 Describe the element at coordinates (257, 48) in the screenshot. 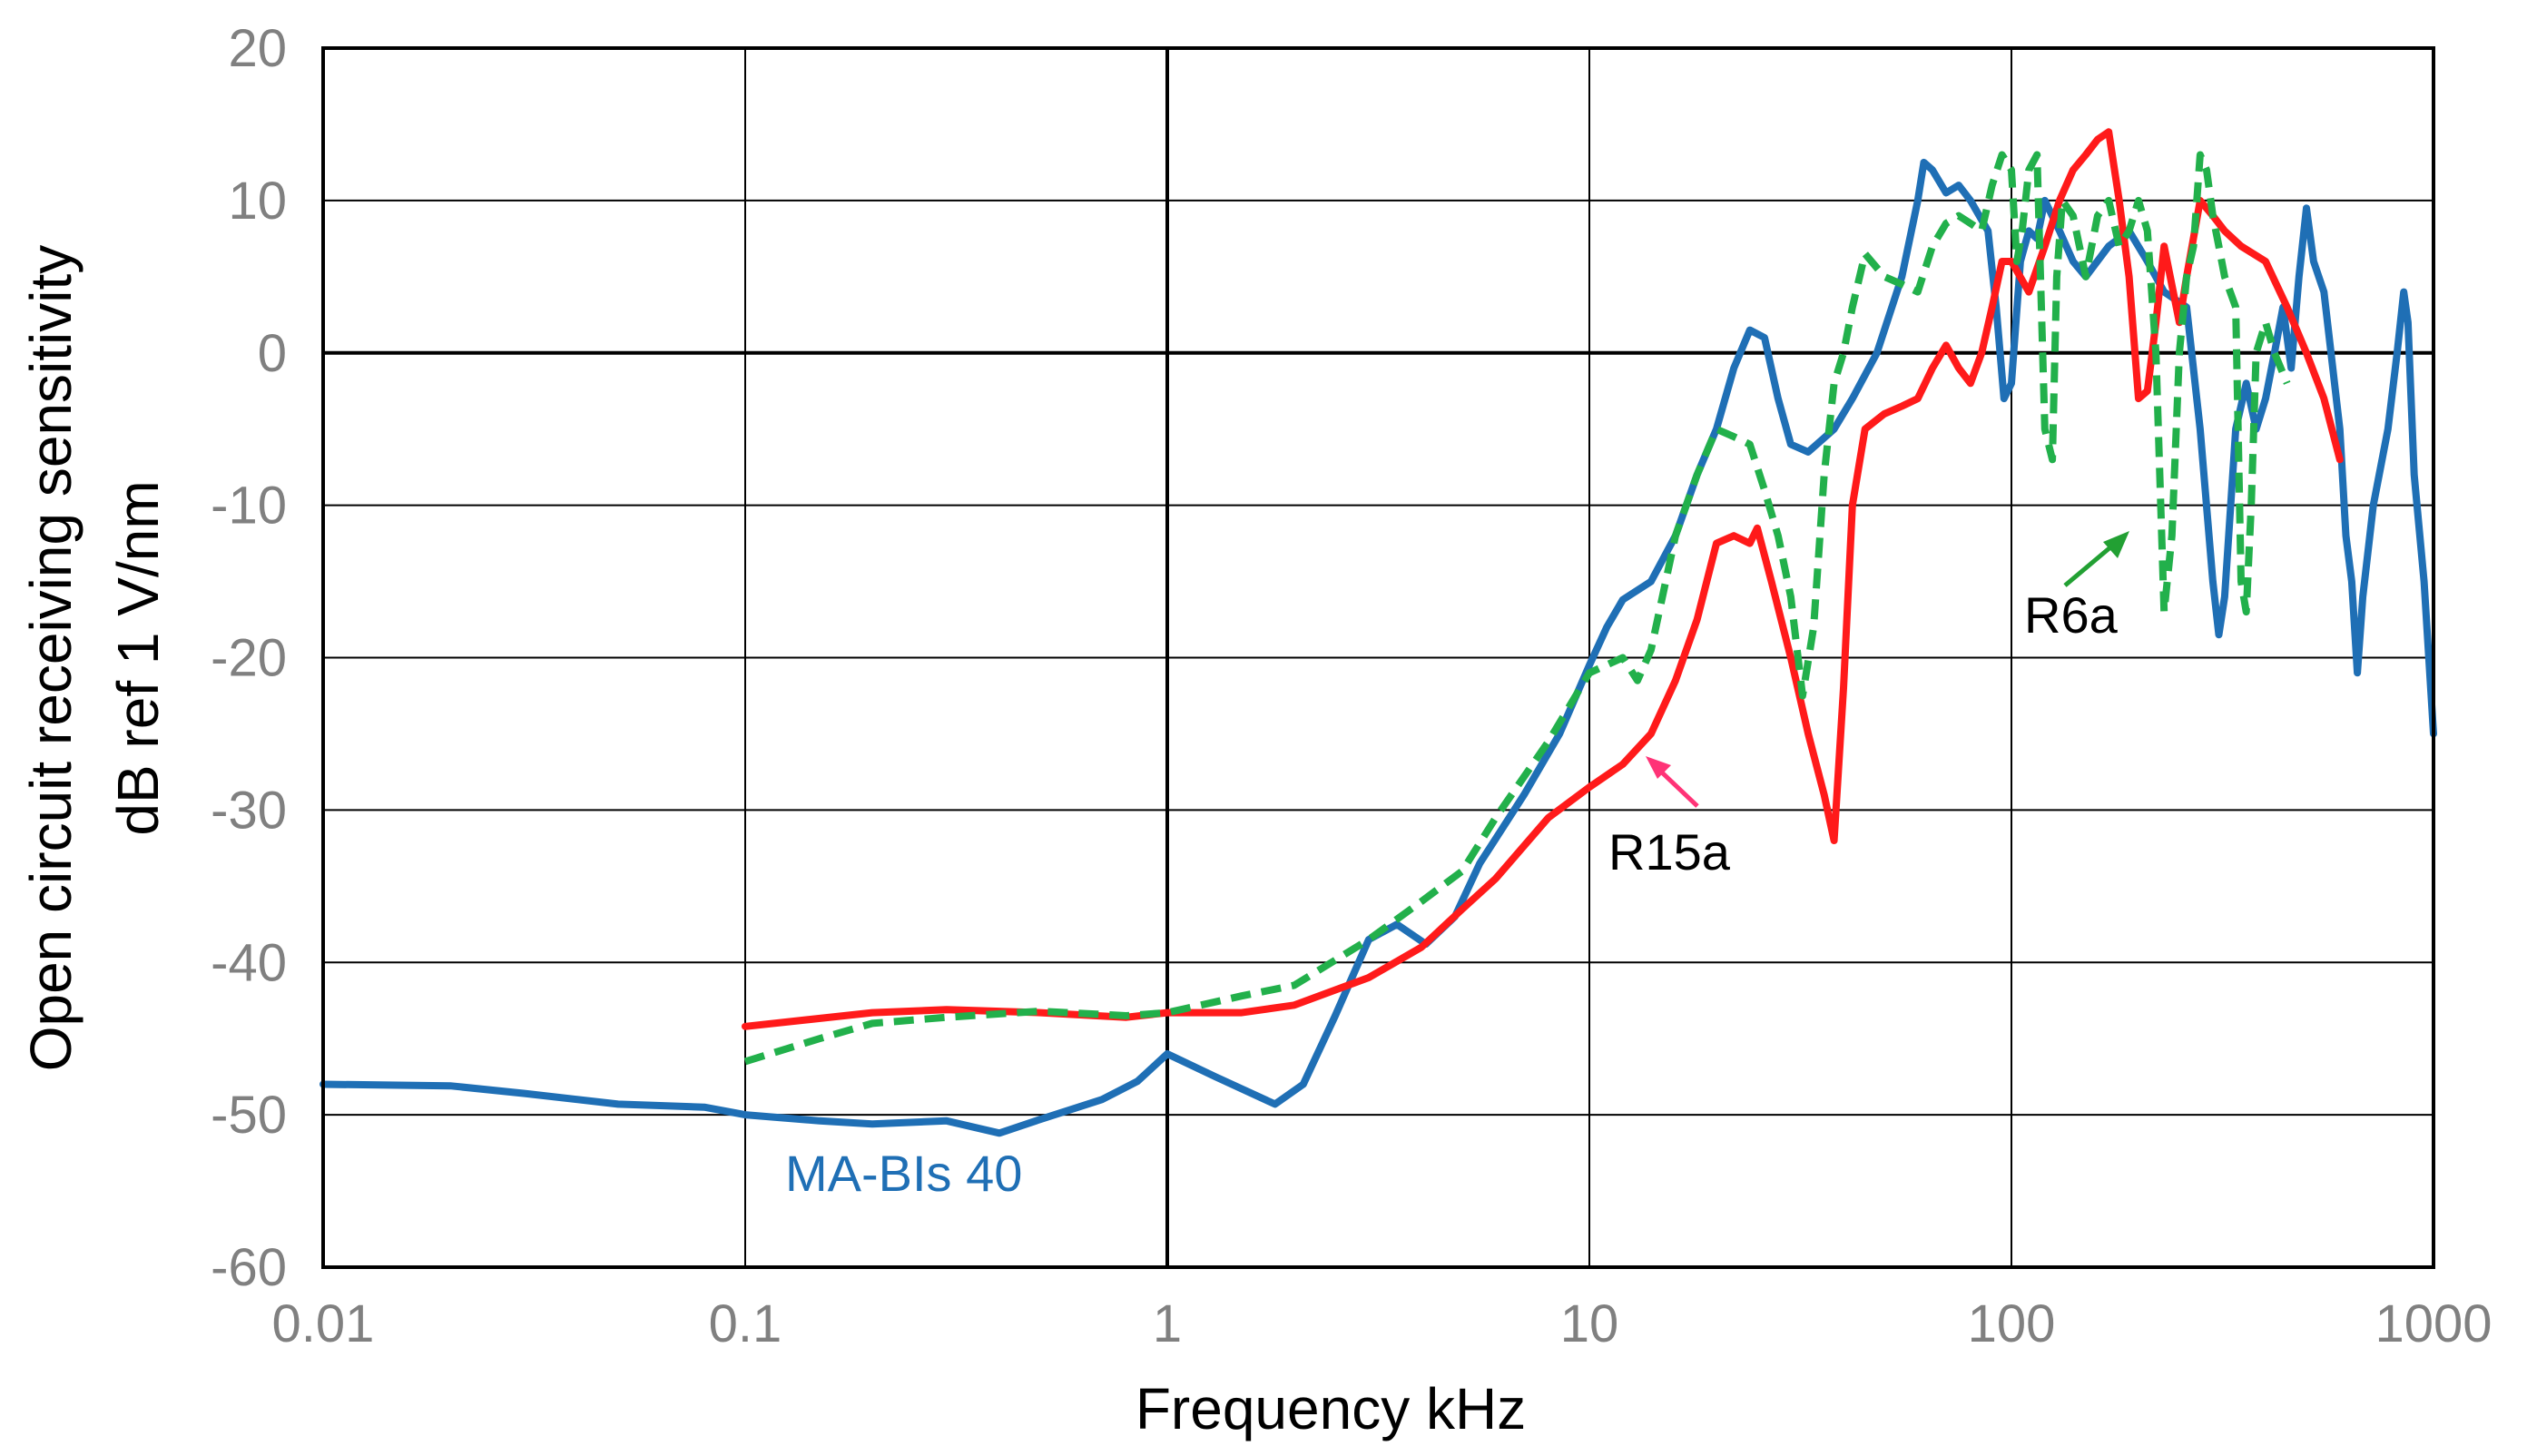

I see `y-tick-label-0: 20` at that location.